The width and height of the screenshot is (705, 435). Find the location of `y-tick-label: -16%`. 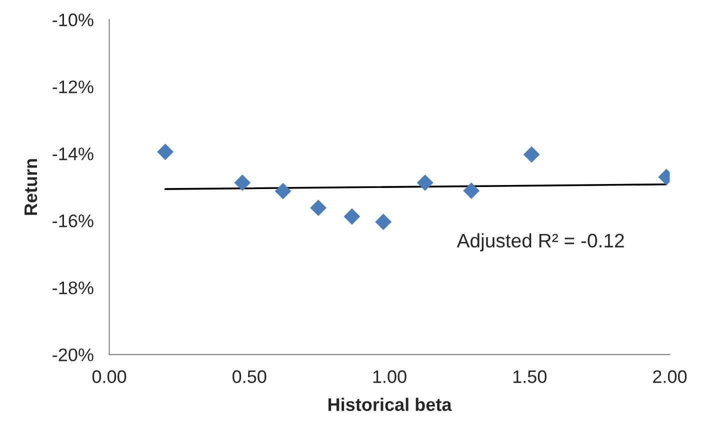

y-tick-label: -16% is located at coordinates (73, 221).